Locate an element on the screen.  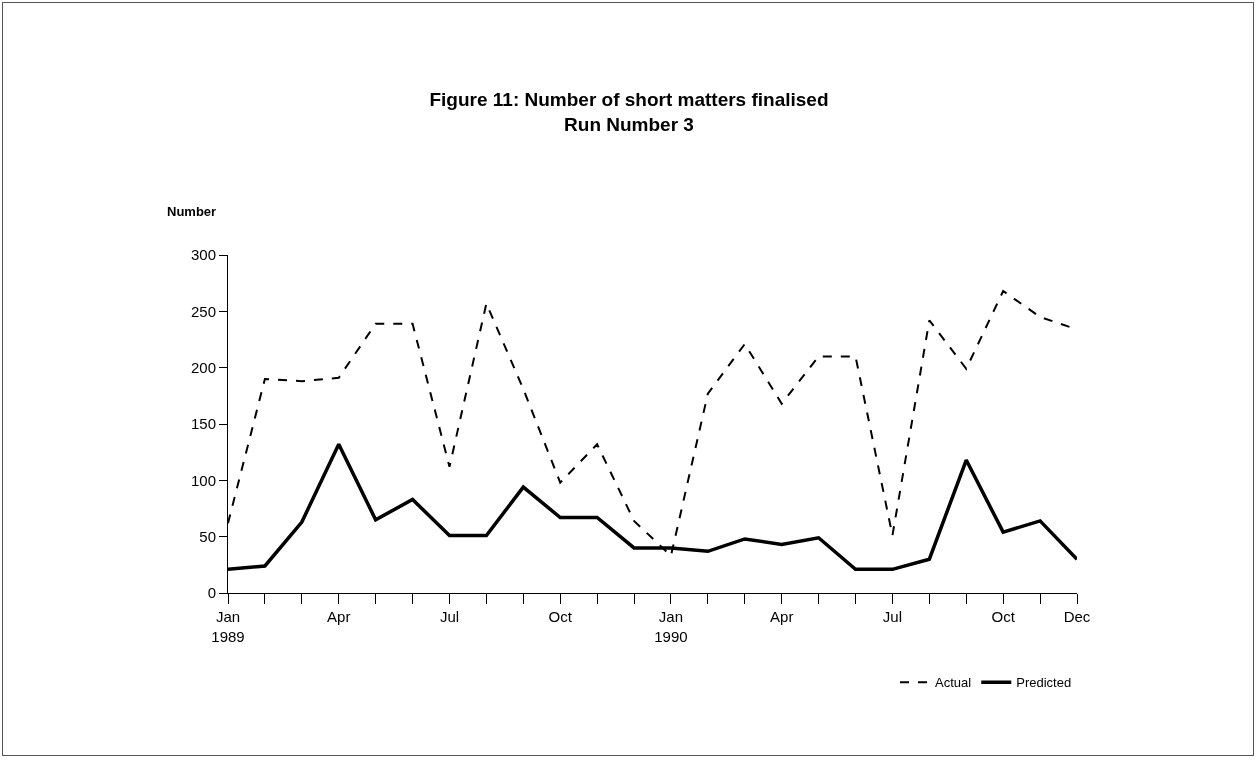
y-tick-label: 150 is located at coordinates (203, 424).